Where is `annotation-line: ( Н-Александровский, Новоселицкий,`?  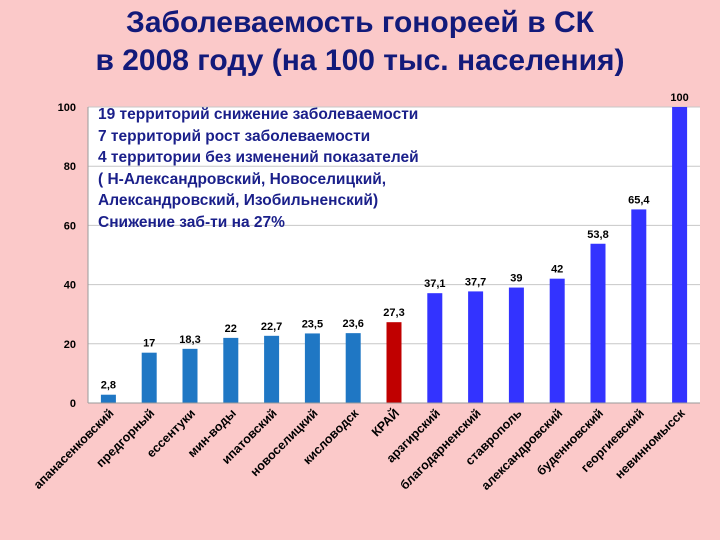
annotation-line: ( Н-Александровский, Новоселицкий, is located at coordinates (242, 179).